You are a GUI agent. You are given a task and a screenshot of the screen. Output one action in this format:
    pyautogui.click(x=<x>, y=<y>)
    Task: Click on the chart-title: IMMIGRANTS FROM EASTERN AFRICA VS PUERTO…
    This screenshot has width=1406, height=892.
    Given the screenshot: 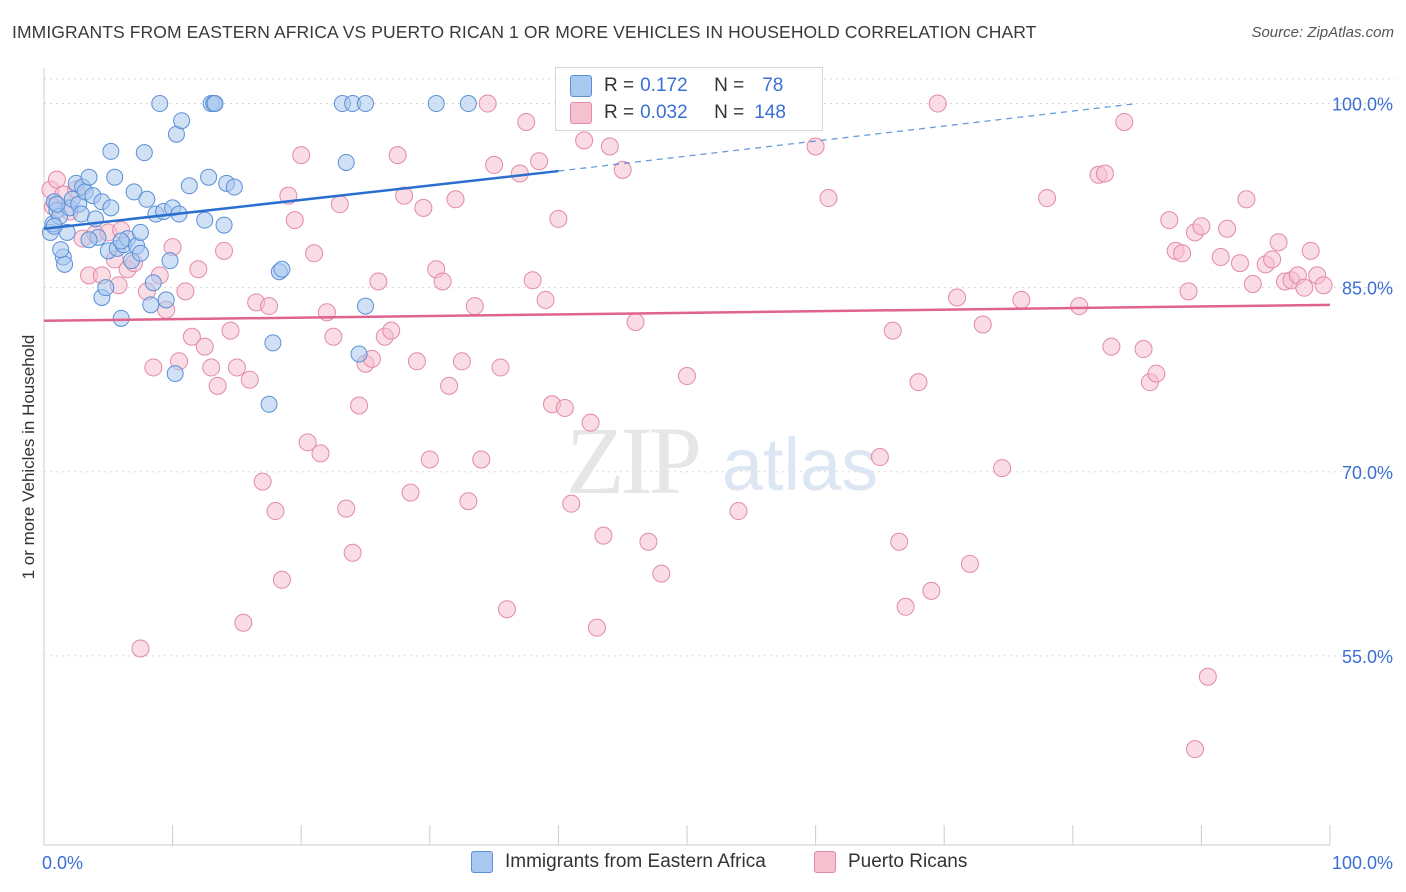 What is the action you would take?
    pyautogui.click(x=524, y=32)
    